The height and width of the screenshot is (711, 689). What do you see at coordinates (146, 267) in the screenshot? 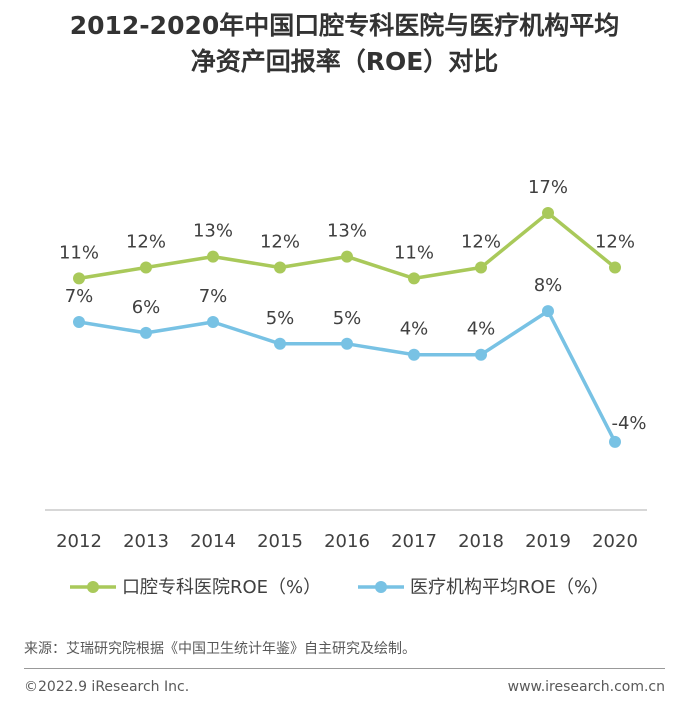
I see `series-1-point-2013` at bounding box center [146, 267].